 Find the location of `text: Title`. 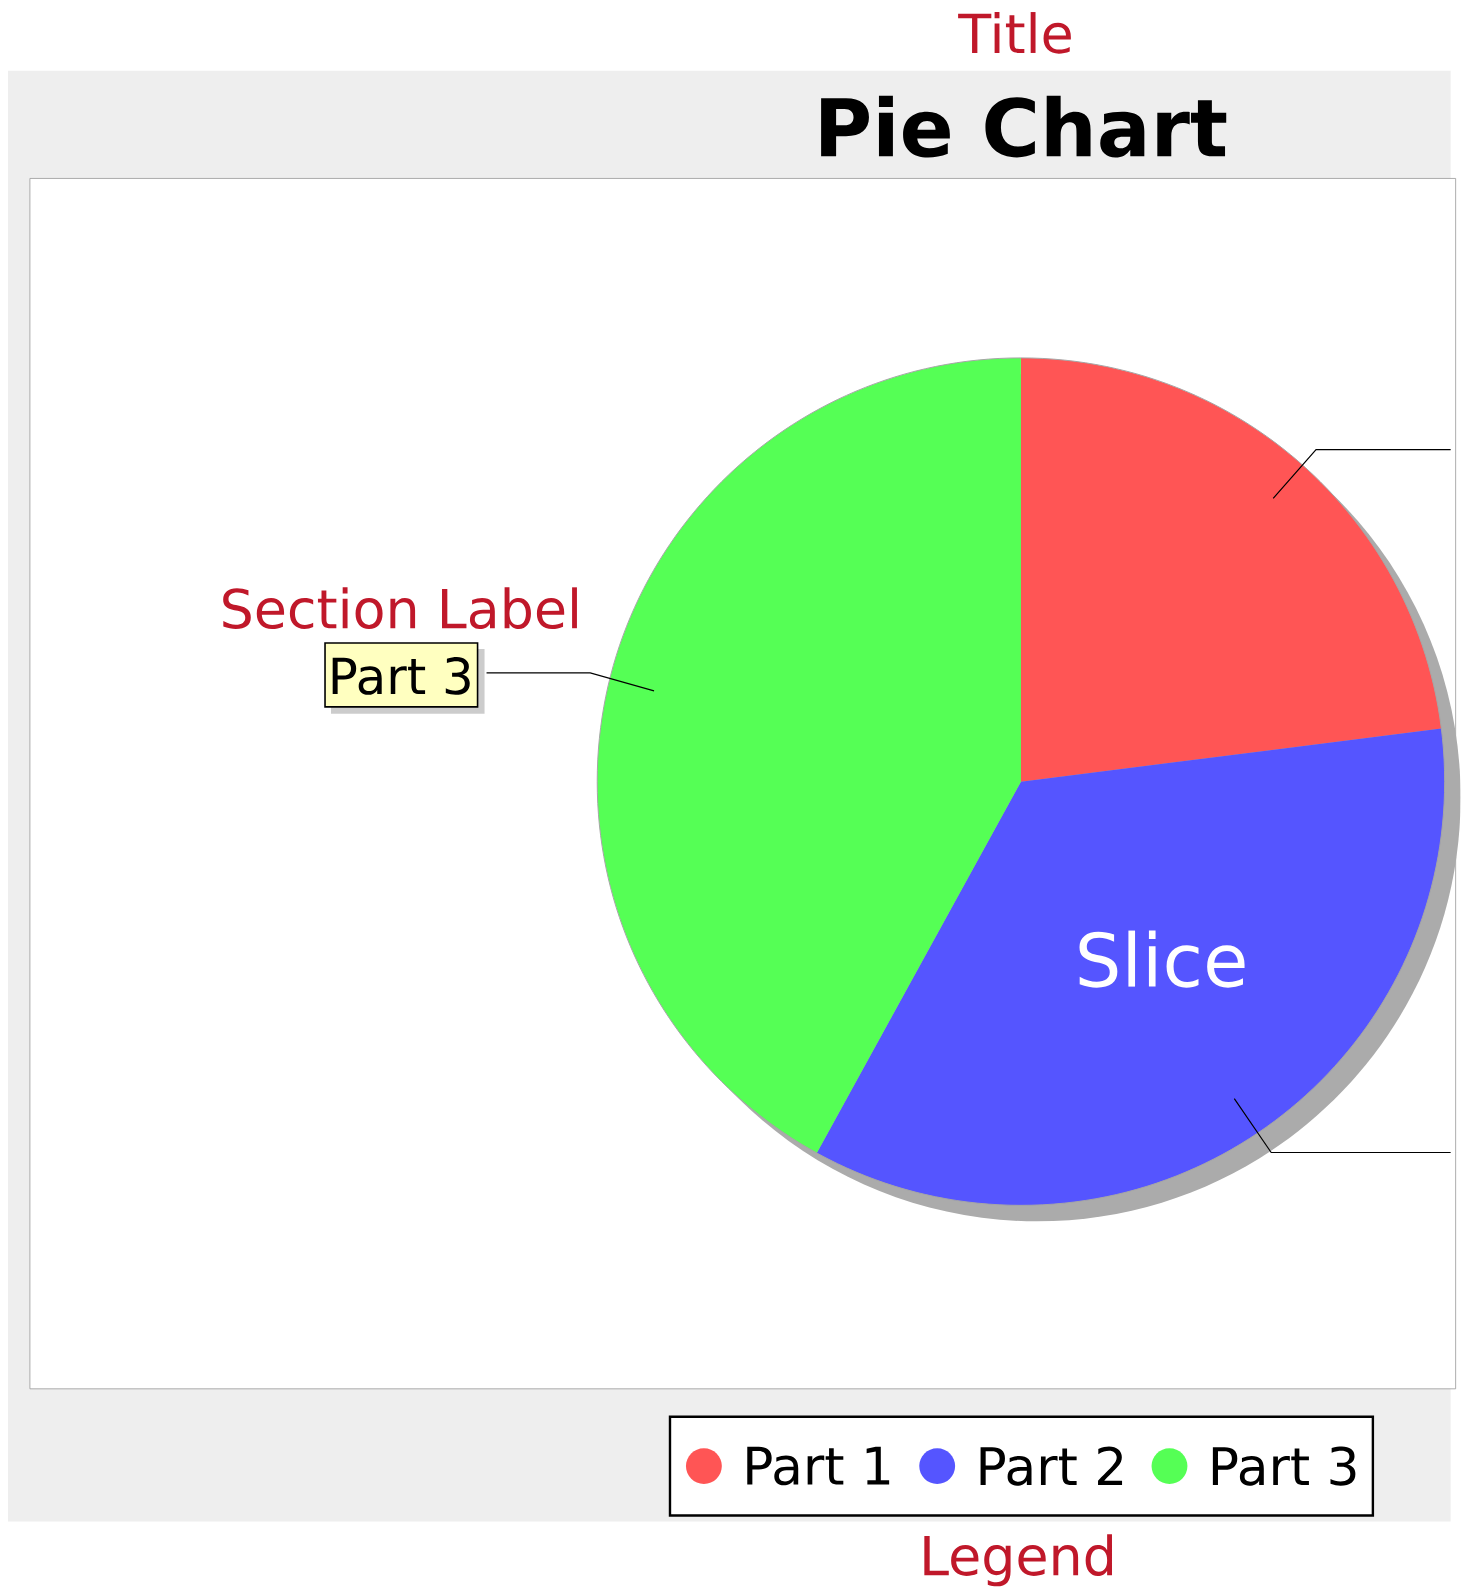

text: Title is located at coordinates (1015, 33).